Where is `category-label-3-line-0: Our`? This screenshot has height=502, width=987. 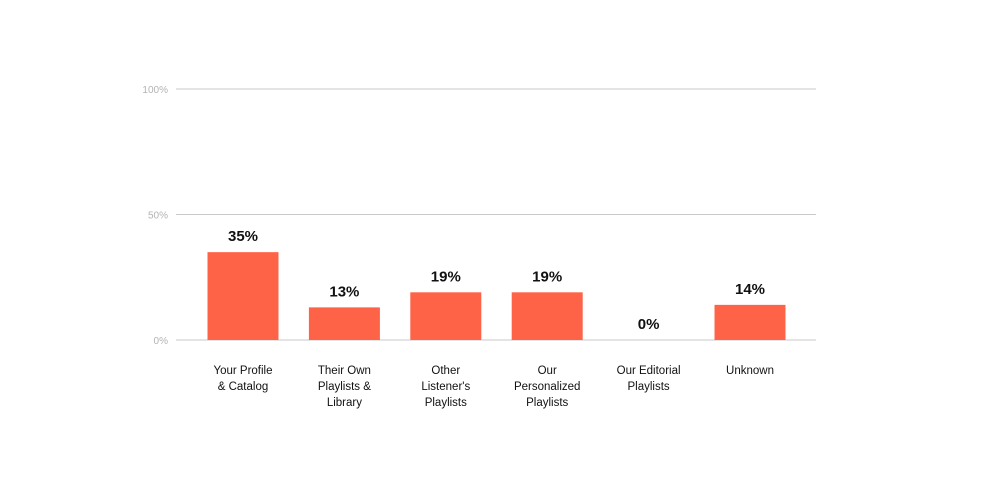 category-label-3-line-0: Our is located at coordinates (547, 371).